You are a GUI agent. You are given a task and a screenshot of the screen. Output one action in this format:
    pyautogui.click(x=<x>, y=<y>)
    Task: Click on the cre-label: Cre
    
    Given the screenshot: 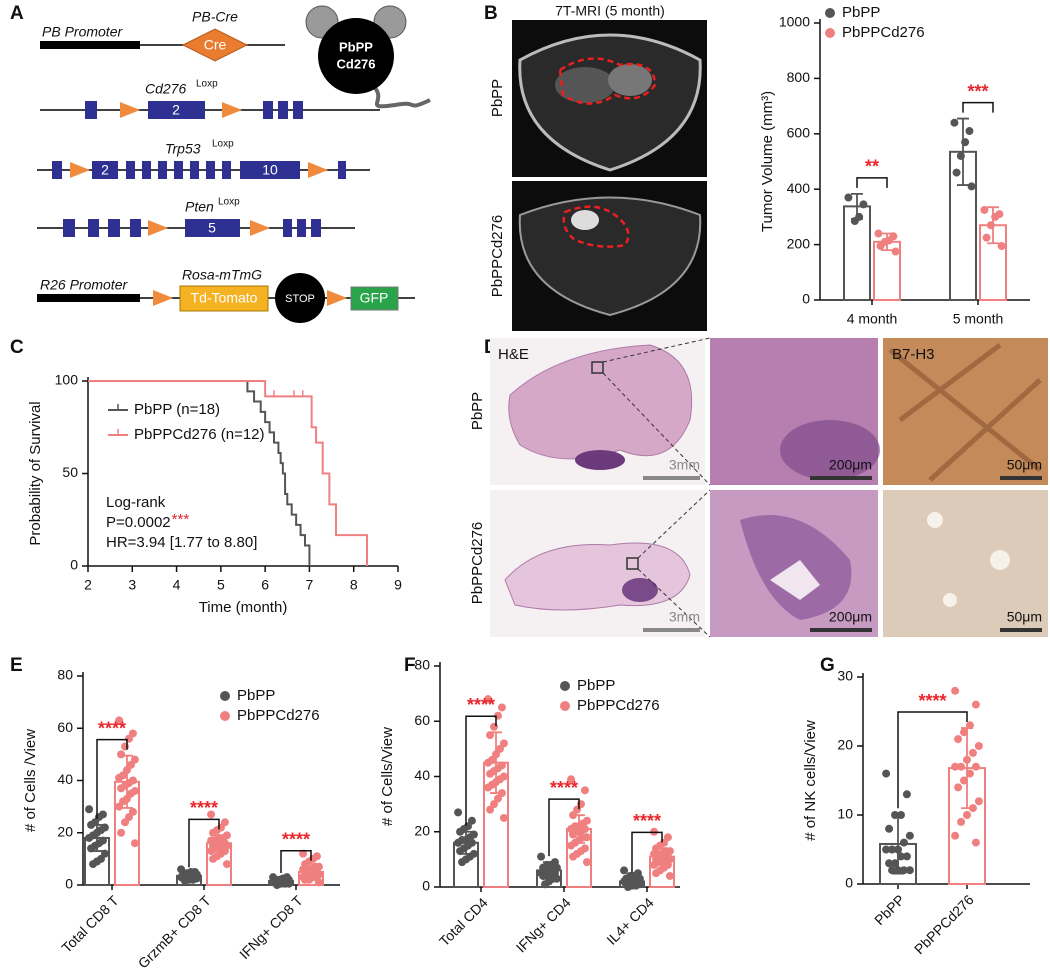 What is the action you would take?
    pyautogui.click(x=215, y=45)
    